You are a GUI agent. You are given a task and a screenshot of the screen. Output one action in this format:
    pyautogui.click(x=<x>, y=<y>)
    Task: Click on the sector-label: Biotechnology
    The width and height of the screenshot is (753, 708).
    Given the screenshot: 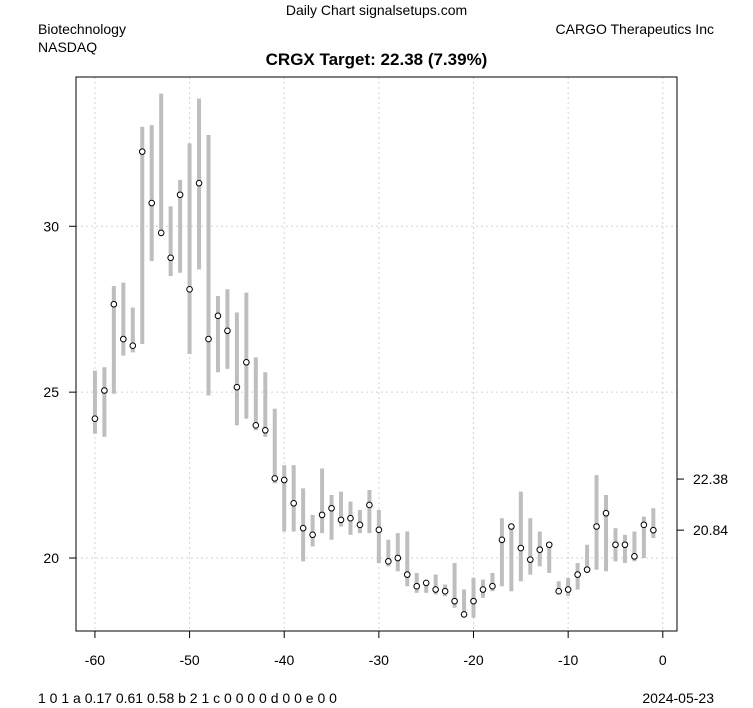 What is the action you would take?
    pyautogui.click(x=82, y=29)
    